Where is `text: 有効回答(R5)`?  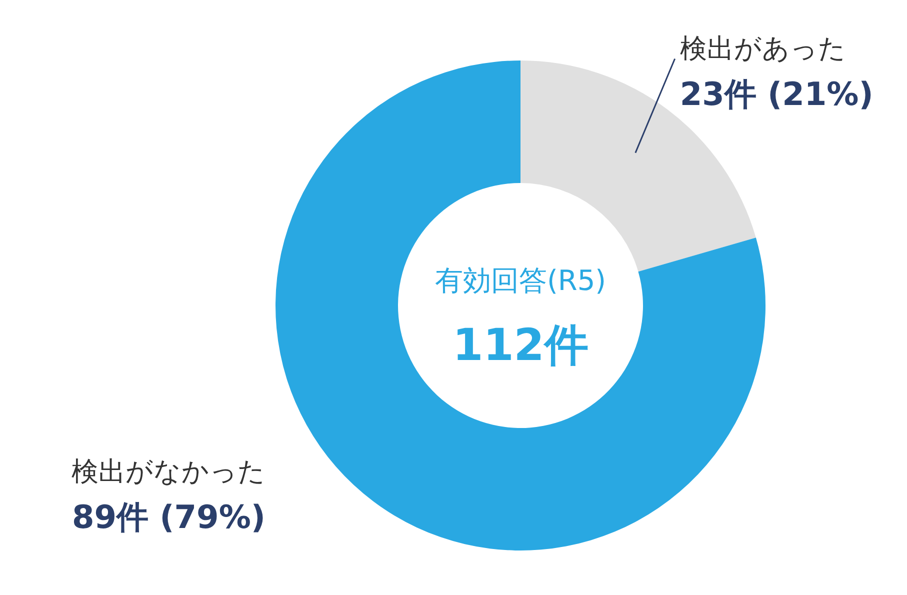 text: 有効回答(R5) is located at coordinates (520, 280).